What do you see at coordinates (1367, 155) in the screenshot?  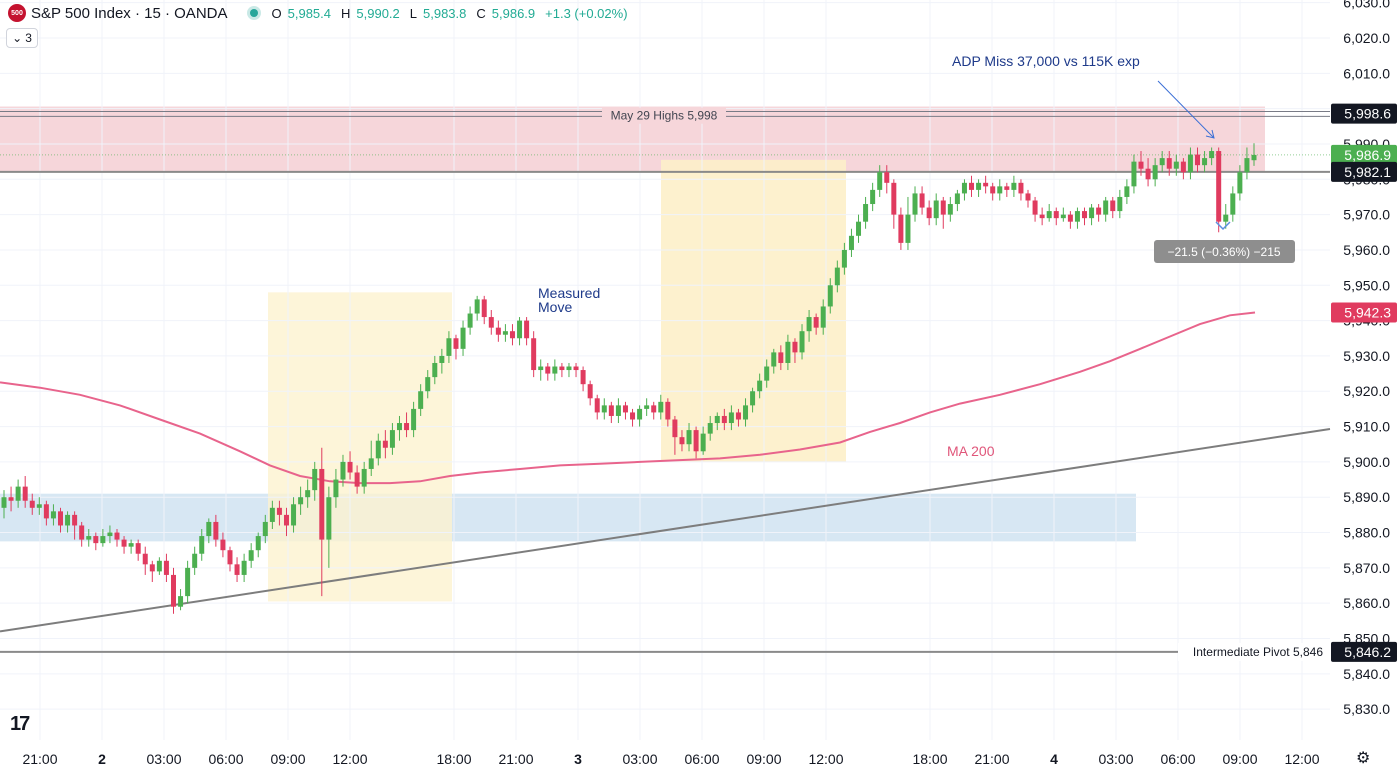 I see `price-label: 5,986.9` at bounding box center [1367, 155].